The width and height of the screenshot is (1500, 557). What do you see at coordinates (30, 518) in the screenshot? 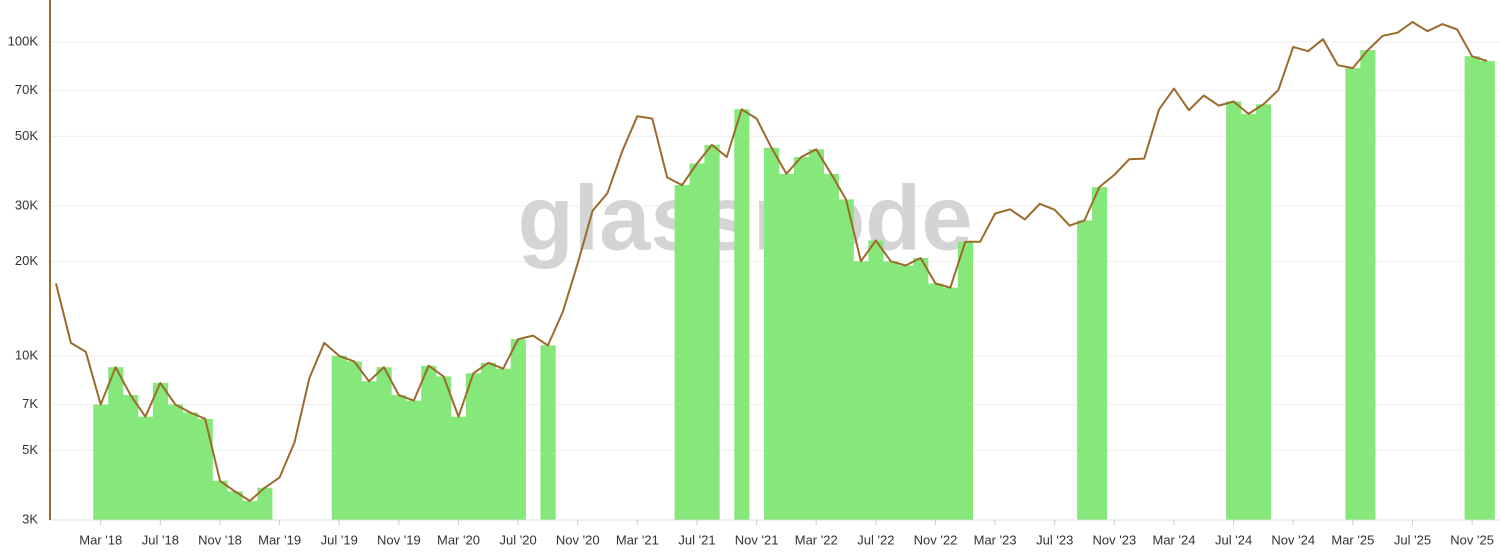
I see `y-tick-label: 3K` at bounding box center [30, 518].